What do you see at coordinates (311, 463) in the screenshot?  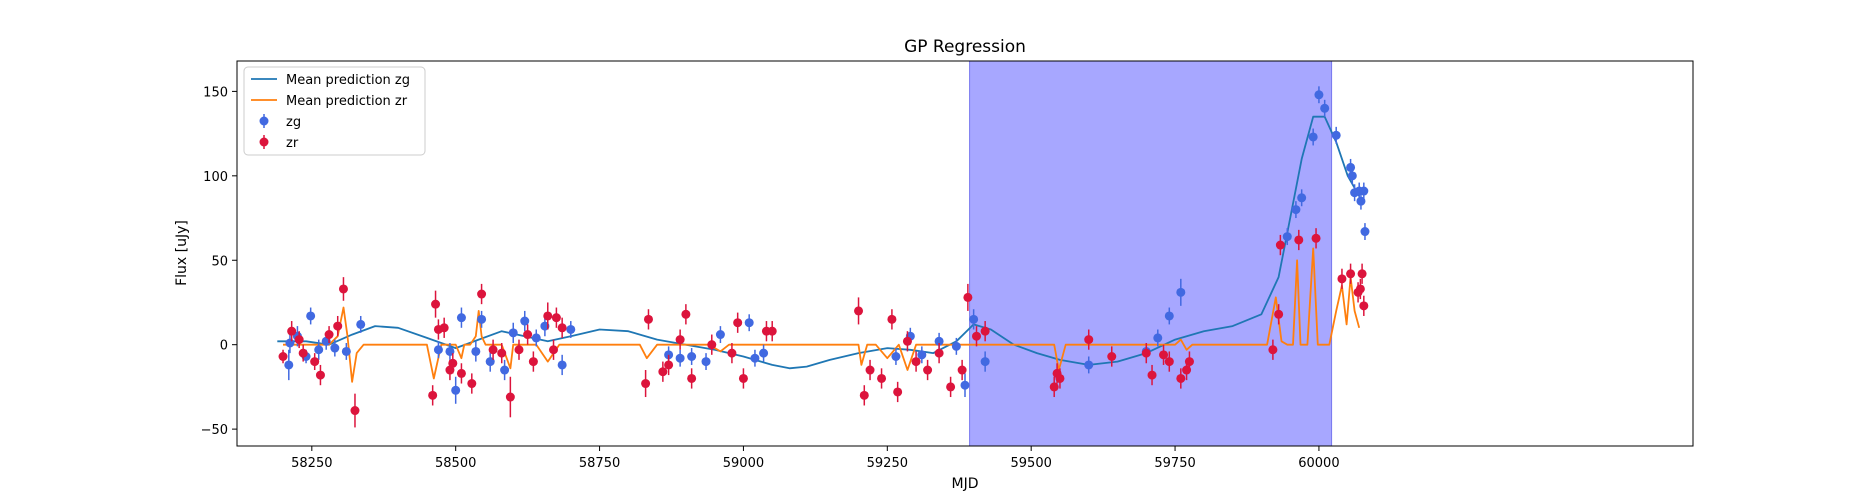 I see `x-tick-label: 58250` at bounding box center [311, 463].